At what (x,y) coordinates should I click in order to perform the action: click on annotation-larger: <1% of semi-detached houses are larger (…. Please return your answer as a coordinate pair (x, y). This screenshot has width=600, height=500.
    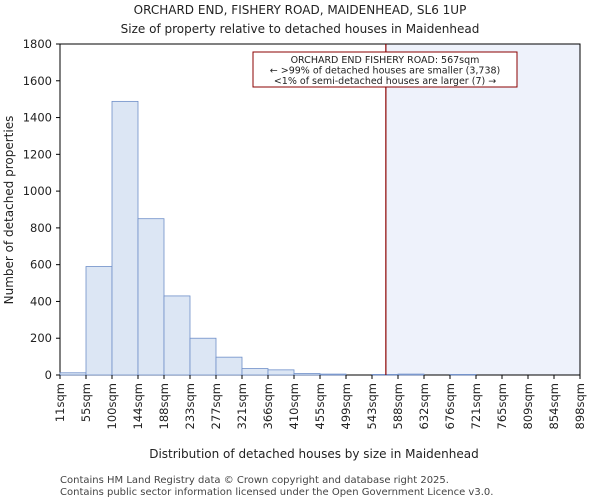
    Looking at the image, I should click on (385, 81).